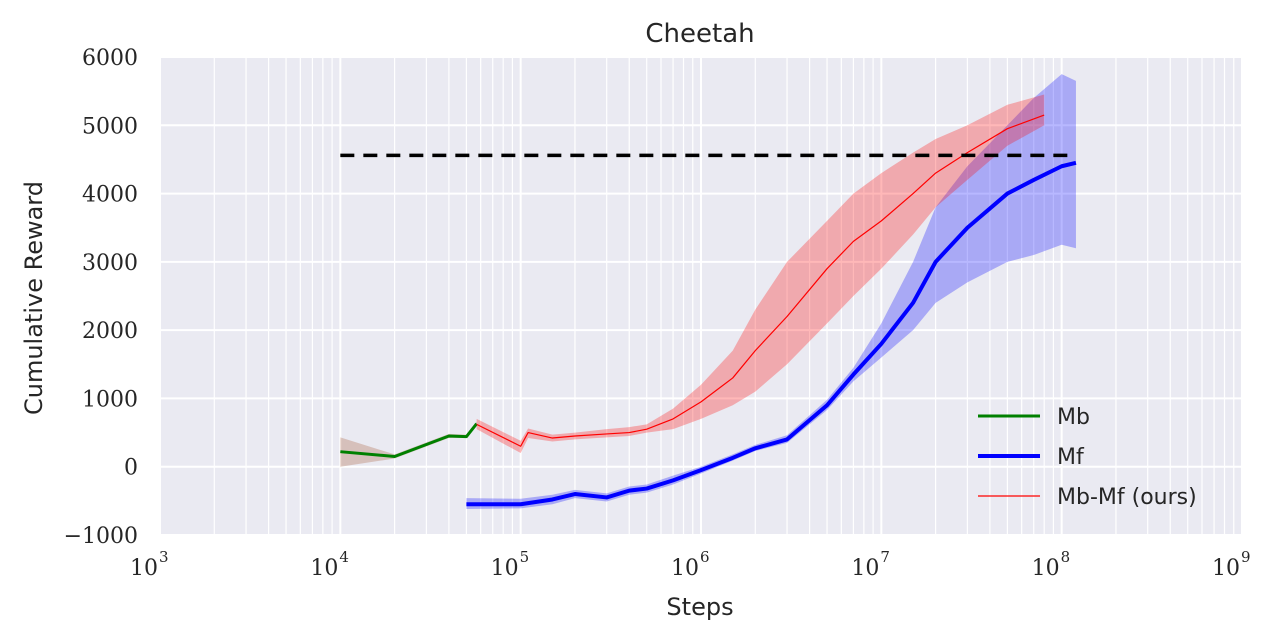 This screenshot has height=641, width=1281. I want to click on x-tick-label: 10 6, so click(690, 564).